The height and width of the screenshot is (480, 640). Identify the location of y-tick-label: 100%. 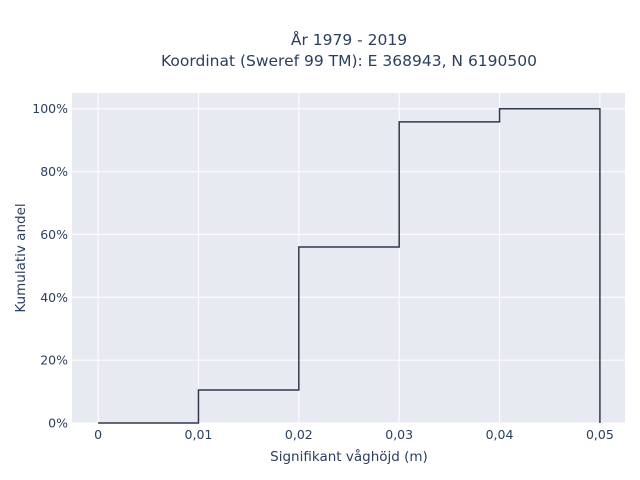
(50, 108).